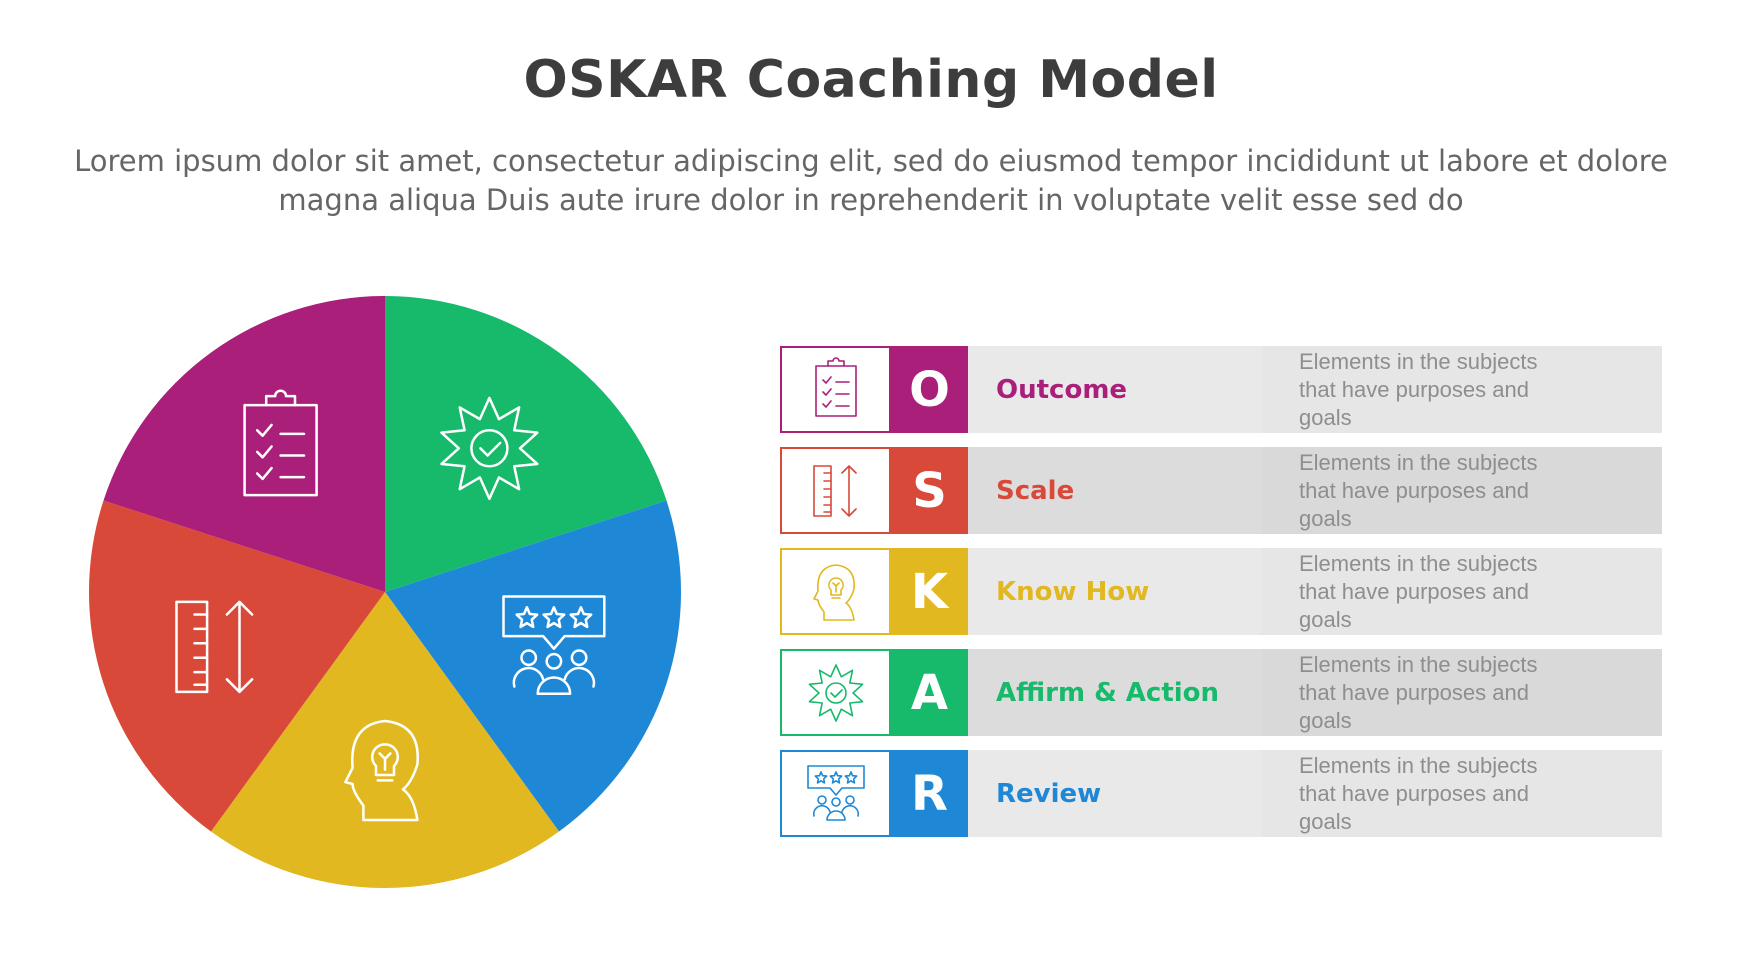 The height and width of the screenshot is (980, 1742). I want to click on pie-slice-scale, so click(236, 666).